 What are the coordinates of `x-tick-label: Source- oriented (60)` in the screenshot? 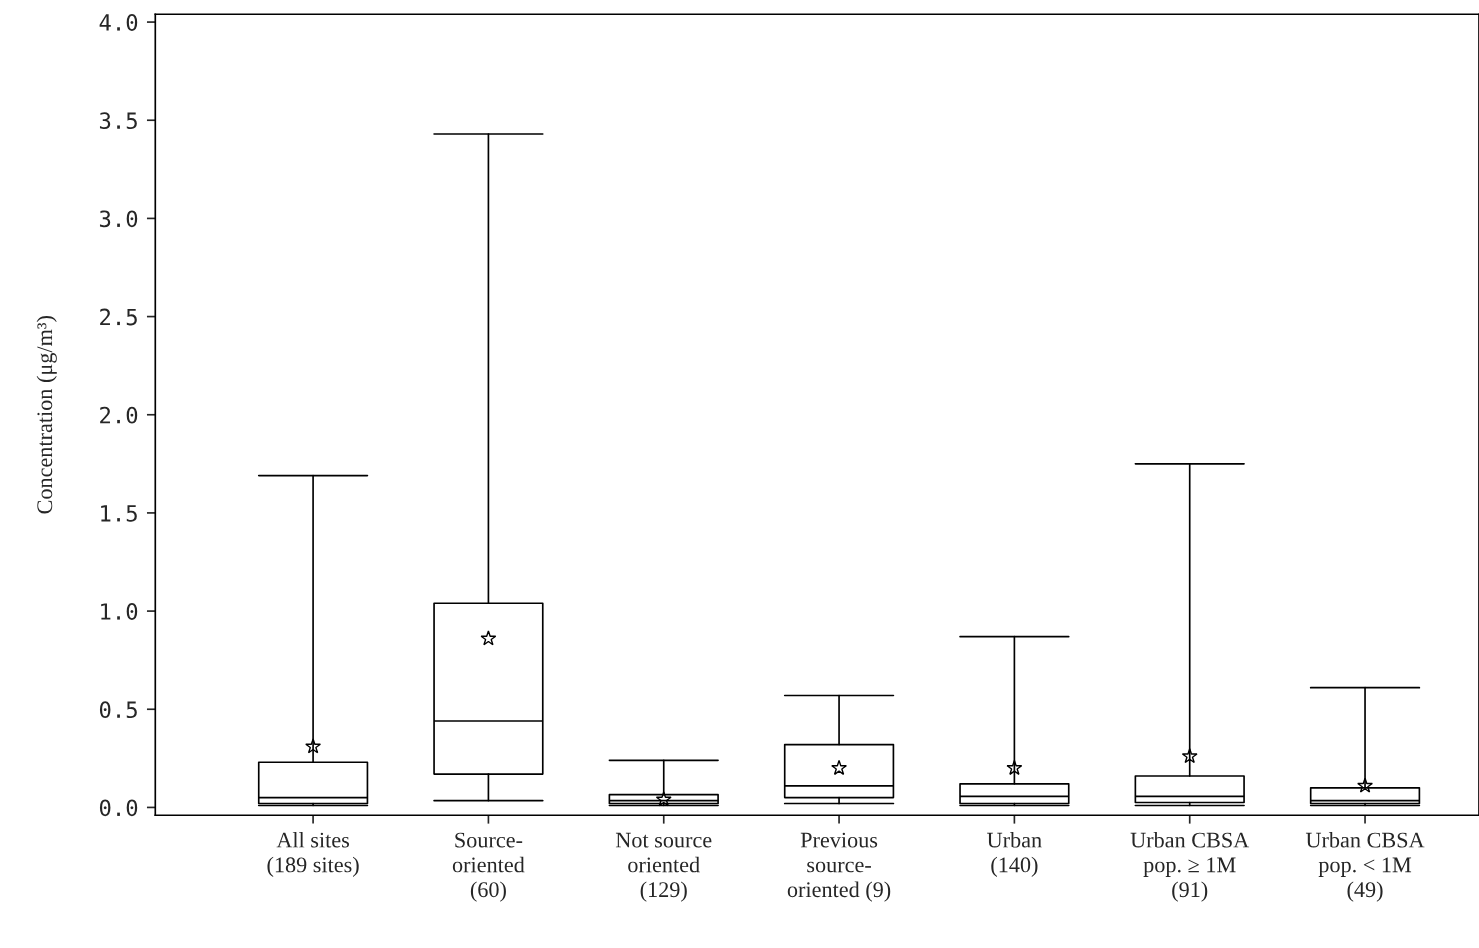 It's located at (488, 867).